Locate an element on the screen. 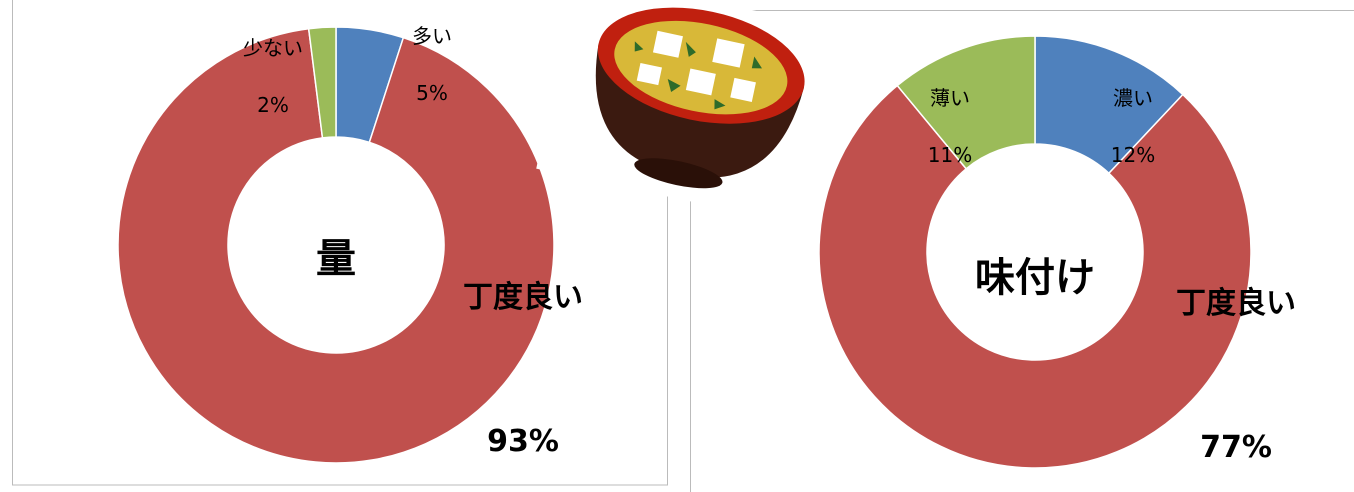 Image resolution: width=1354 pixels, height=492 pixels. chart-title: 量 is located at coordinates (336, 259).